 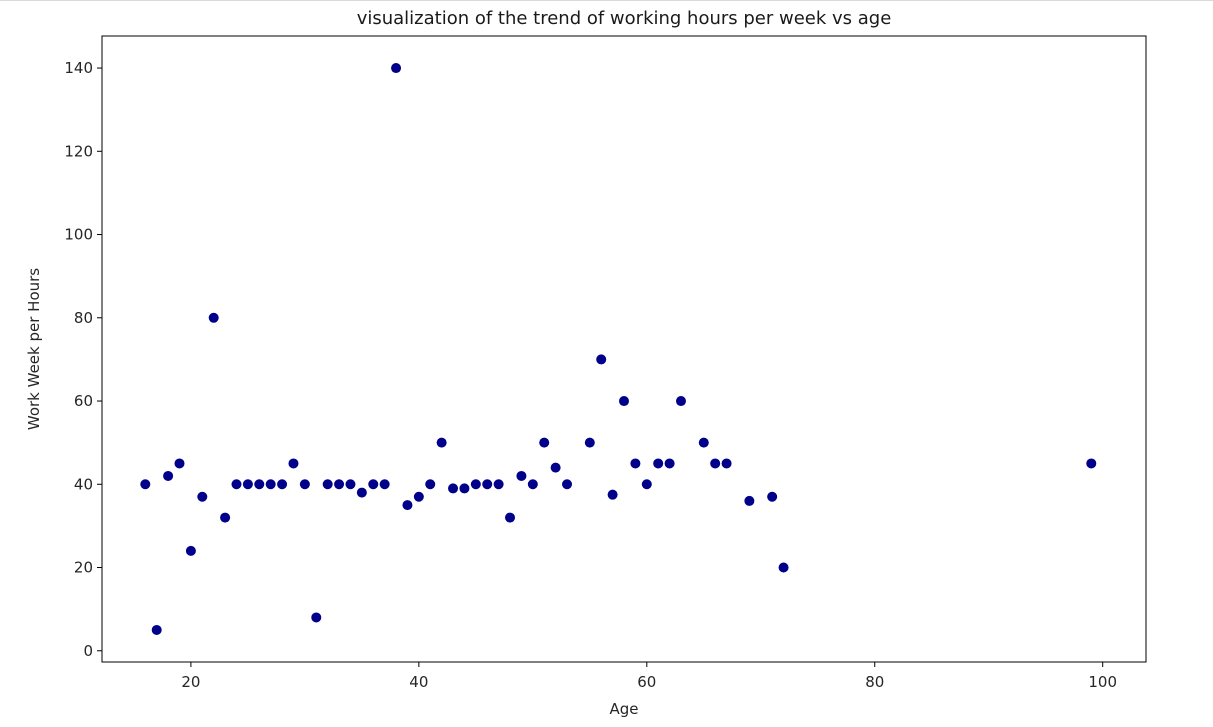 I want to click on x-tick-label: 100, so click(x=1102, y=682).